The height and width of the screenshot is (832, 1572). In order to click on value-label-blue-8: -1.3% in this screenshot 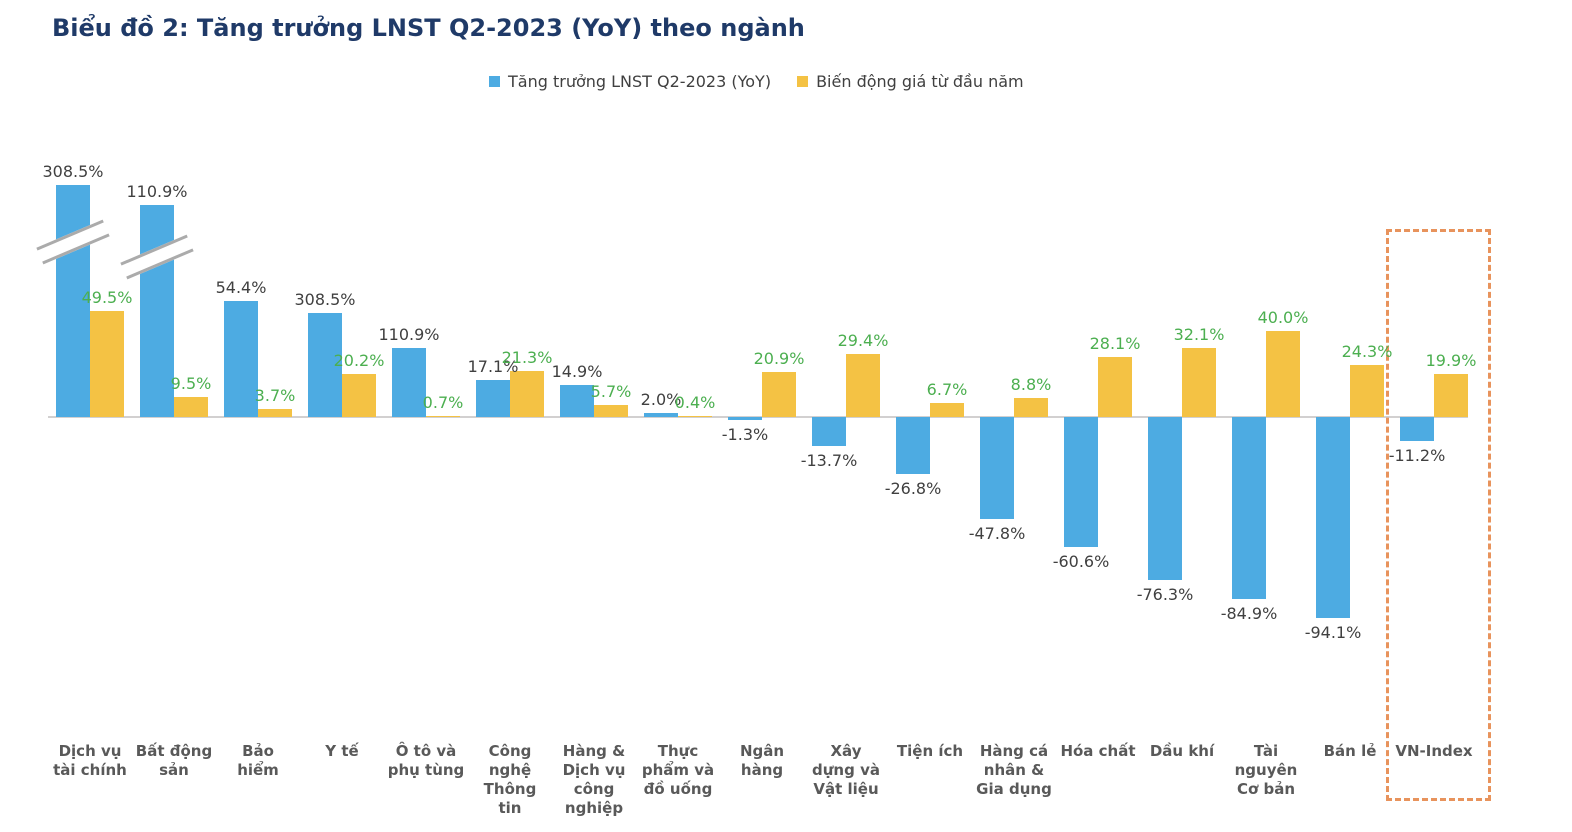, I will do `click(745, 434)`.